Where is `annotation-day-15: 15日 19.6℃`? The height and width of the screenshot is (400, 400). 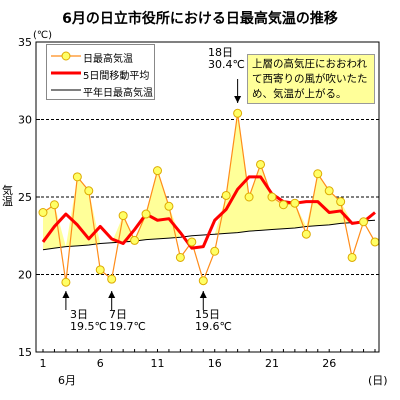
annotation-day-15: 15日 19.6℃ is located at coordinates (213, 321).